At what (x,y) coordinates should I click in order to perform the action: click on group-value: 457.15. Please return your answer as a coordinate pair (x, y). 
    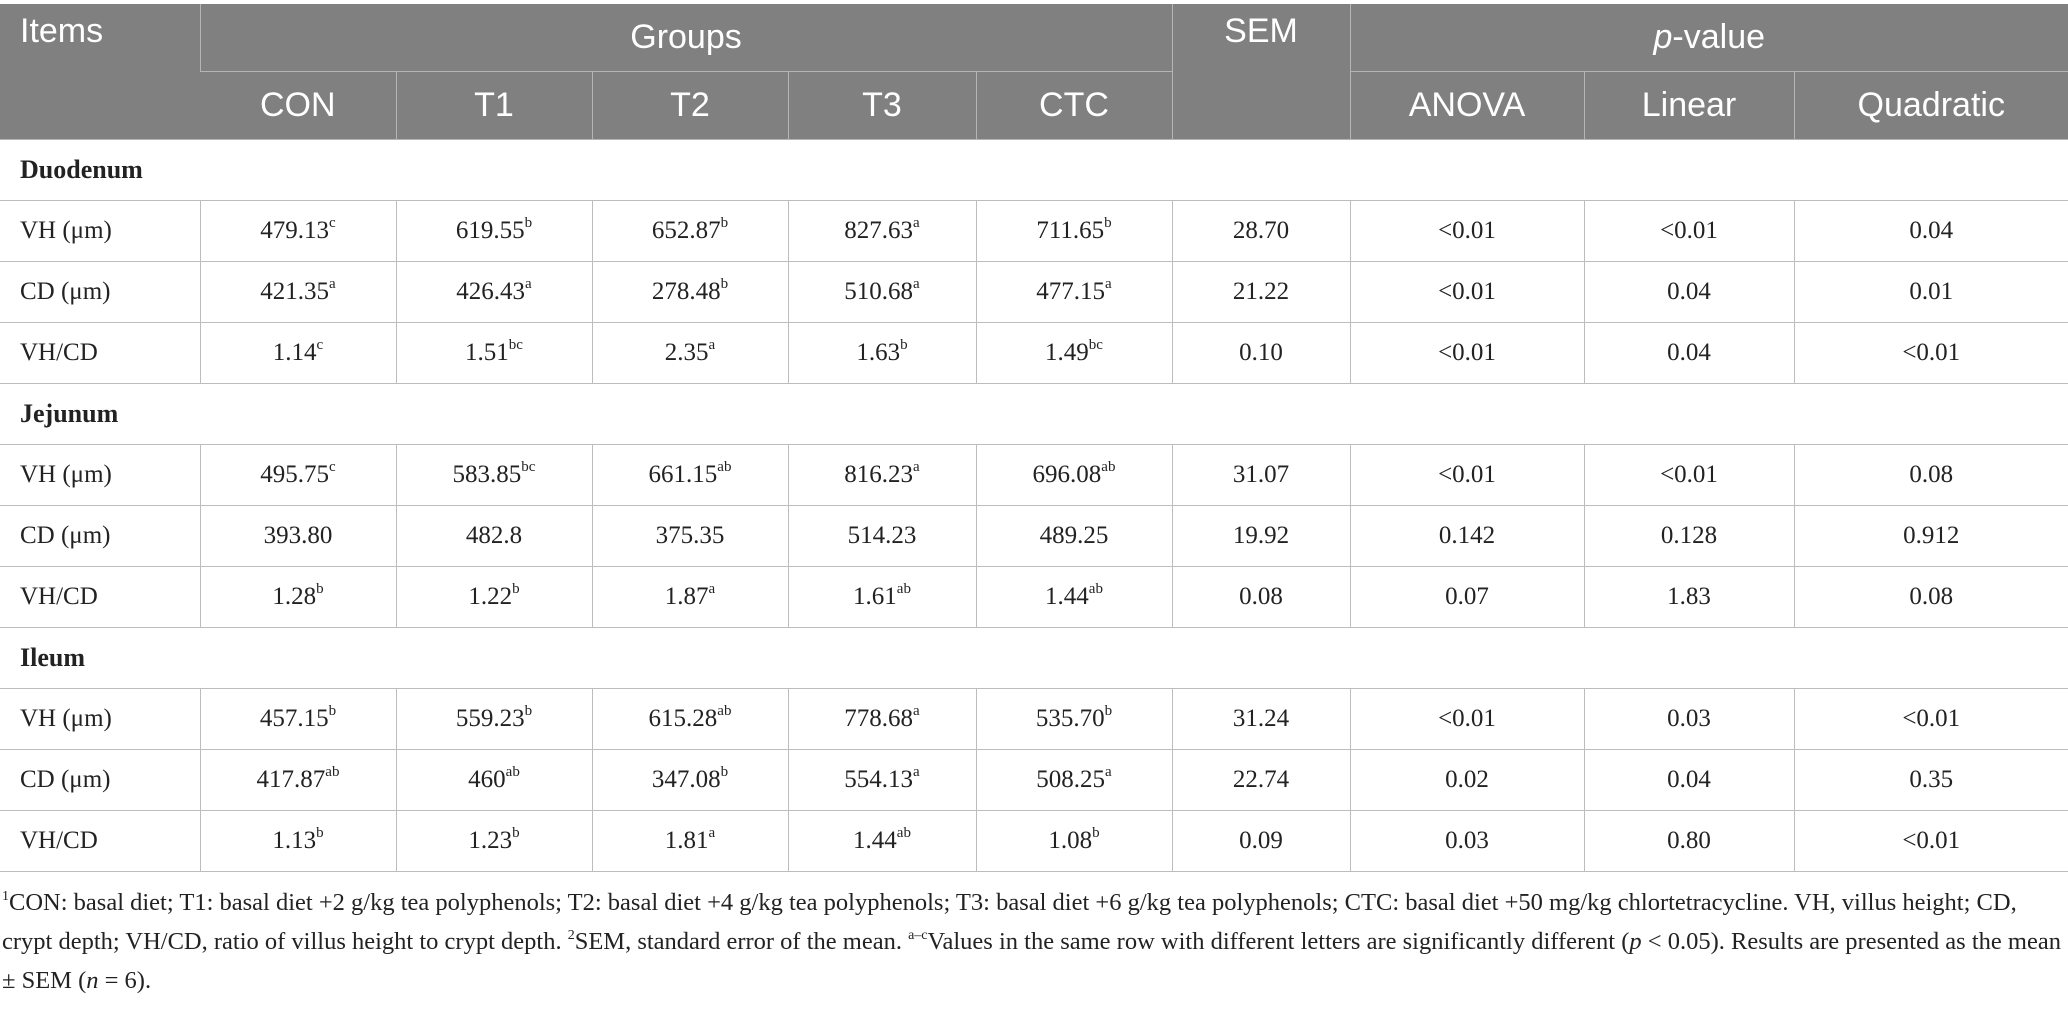
    Looking at the image, I should click on (294, 718).